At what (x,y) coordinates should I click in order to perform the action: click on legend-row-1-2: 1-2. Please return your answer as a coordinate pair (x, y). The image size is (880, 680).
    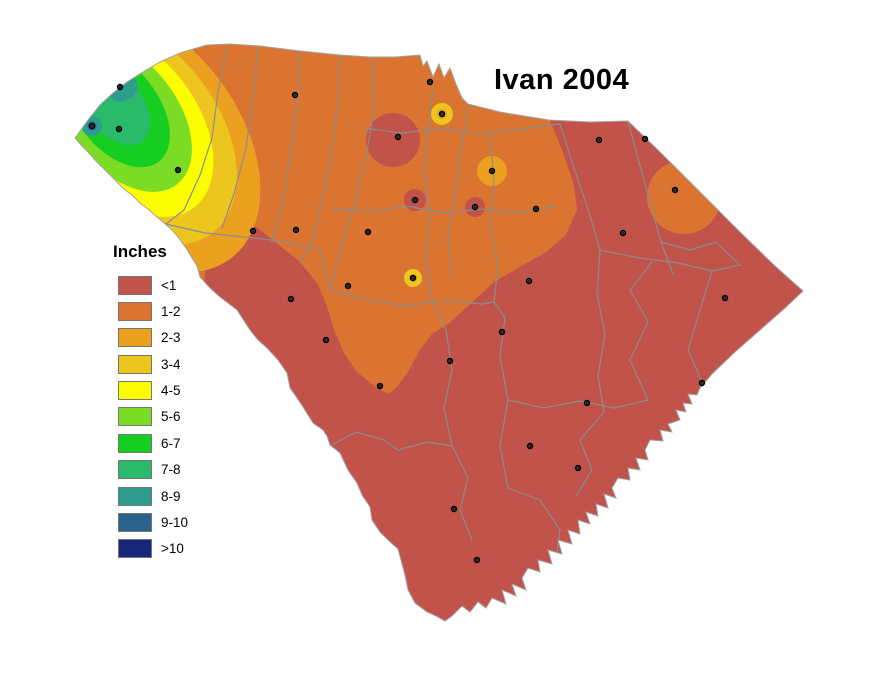
    Looking at the image, I should click on (150, 311).